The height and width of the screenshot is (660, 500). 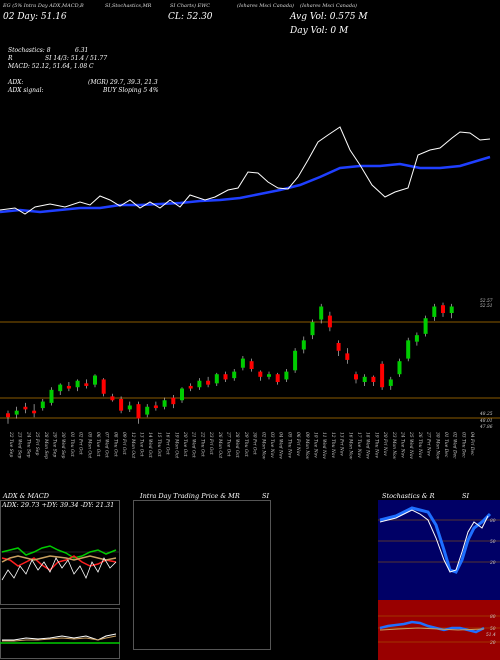 What do you see at coordinates (36, 443) in the screenshot?
I see `date-label: 25 Fri Sep` at bounding box center [36, 443].